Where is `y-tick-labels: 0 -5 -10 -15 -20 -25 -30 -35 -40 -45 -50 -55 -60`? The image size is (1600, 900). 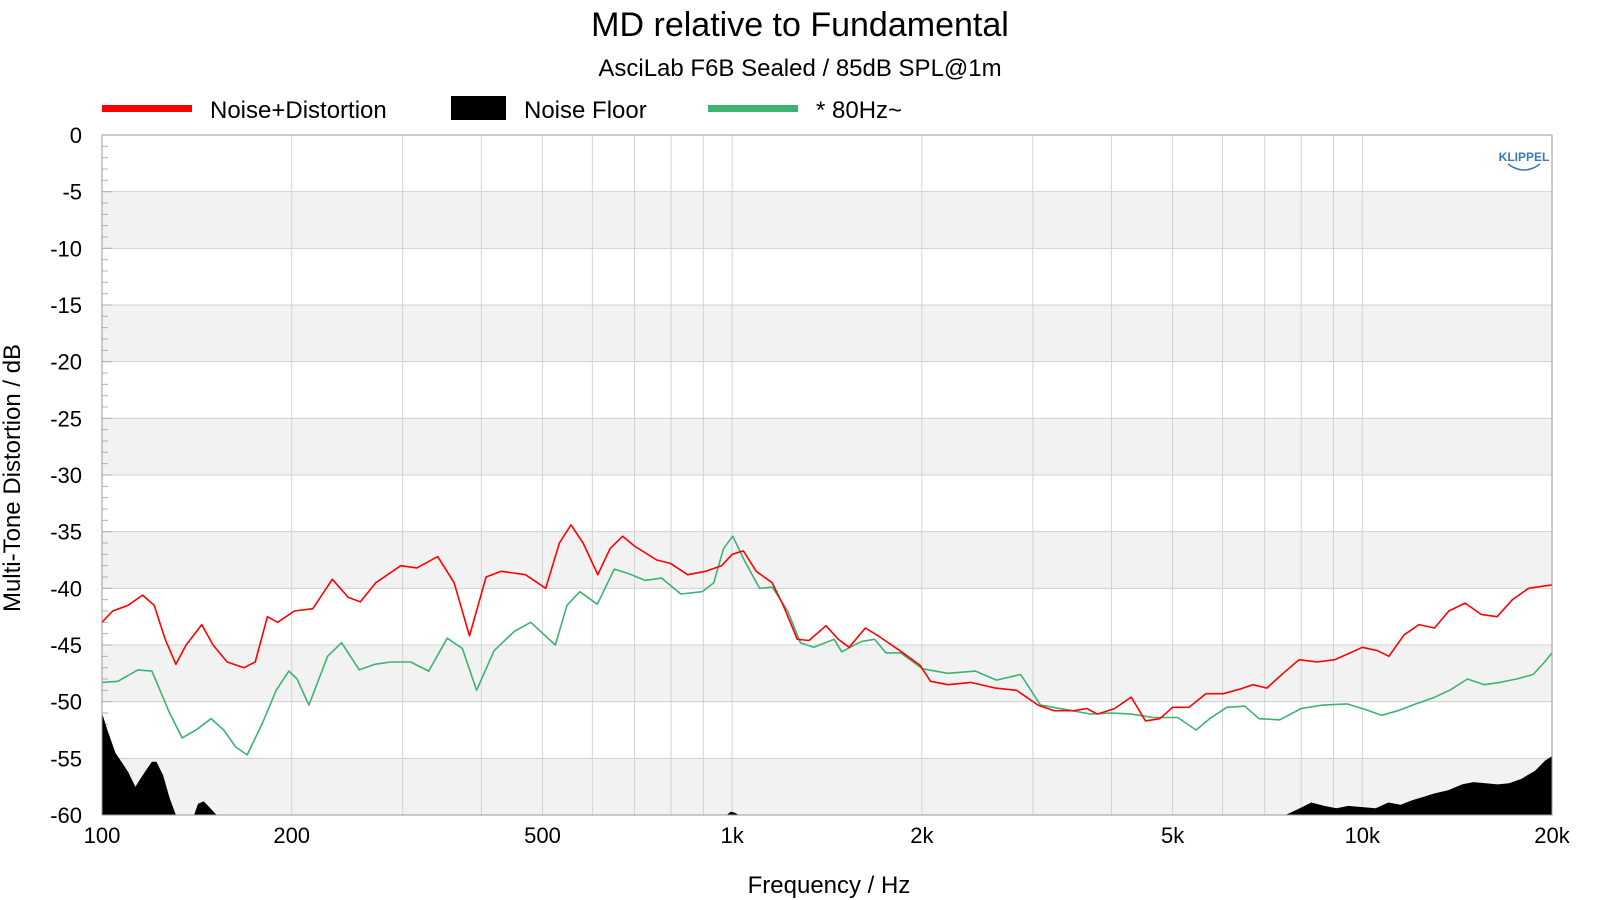 y-tick-labels: 0 -5 -10 -15 -20 -25 -30 -35 -40 -45 -50 -55 -60 is located at coordinates (66, 475).